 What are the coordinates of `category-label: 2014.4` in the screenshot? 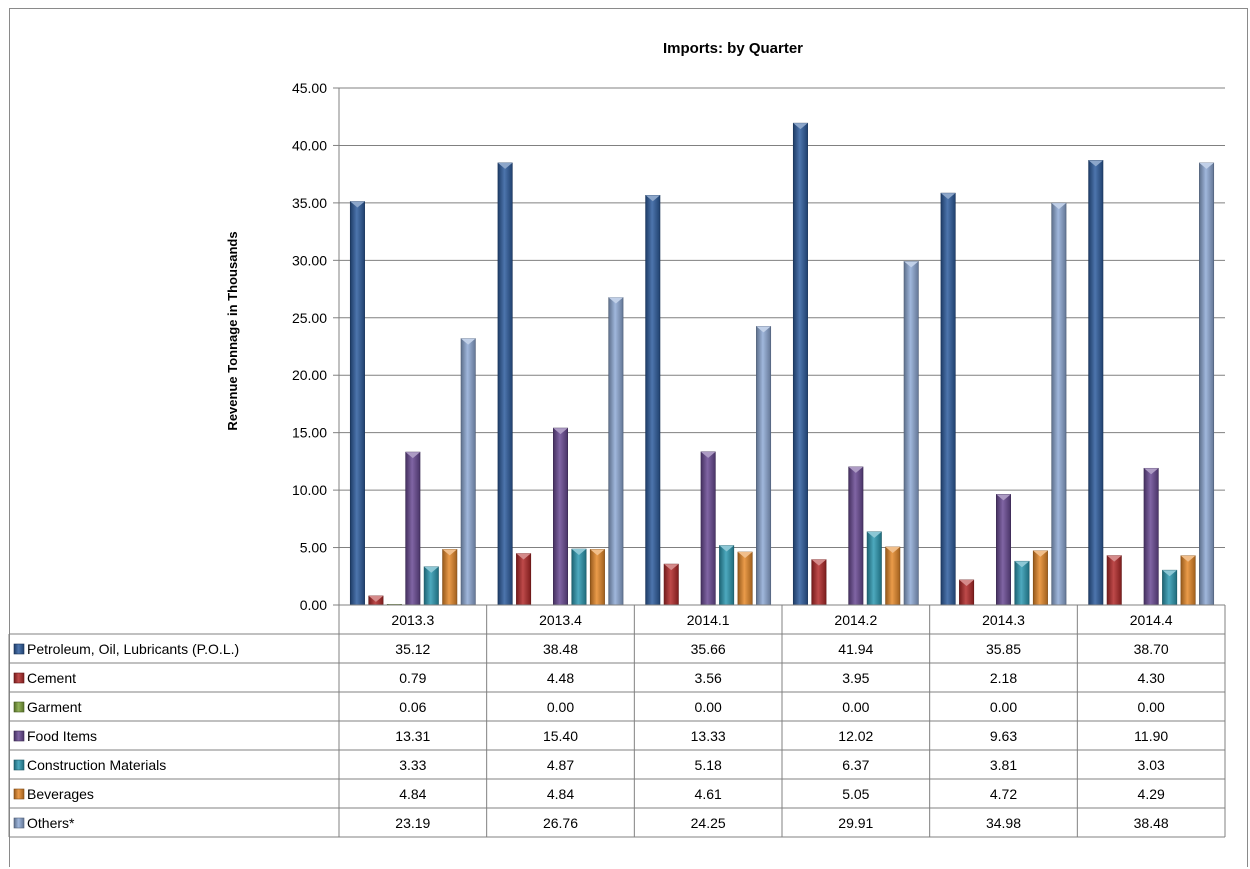 It's located at (1151, 620).